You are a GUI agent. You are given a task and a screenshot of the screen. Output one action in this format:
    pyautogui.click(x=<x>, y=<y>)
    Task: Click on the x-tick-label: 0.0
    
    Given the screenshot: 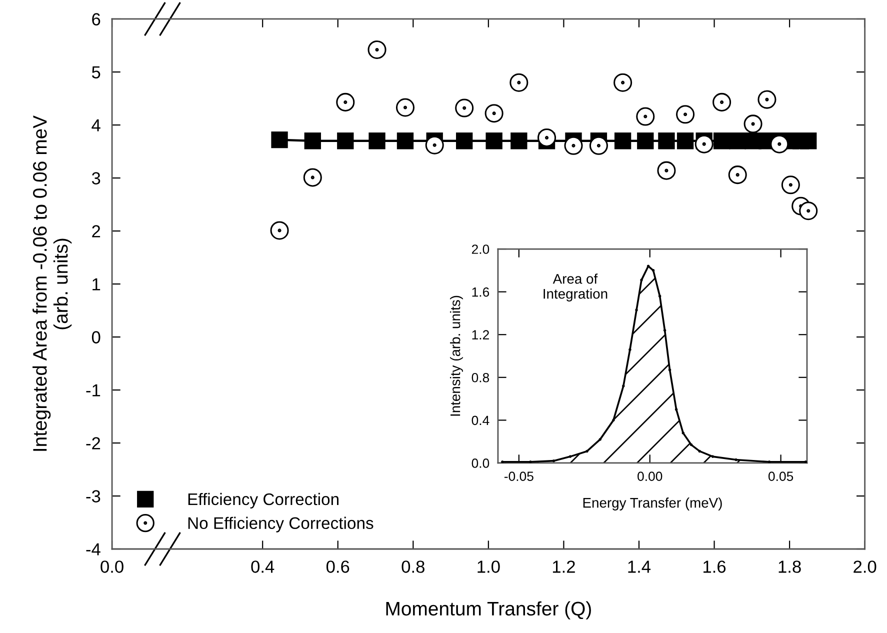 What is the action you would take?
    pyautogui.click(x=112, y=566)
    